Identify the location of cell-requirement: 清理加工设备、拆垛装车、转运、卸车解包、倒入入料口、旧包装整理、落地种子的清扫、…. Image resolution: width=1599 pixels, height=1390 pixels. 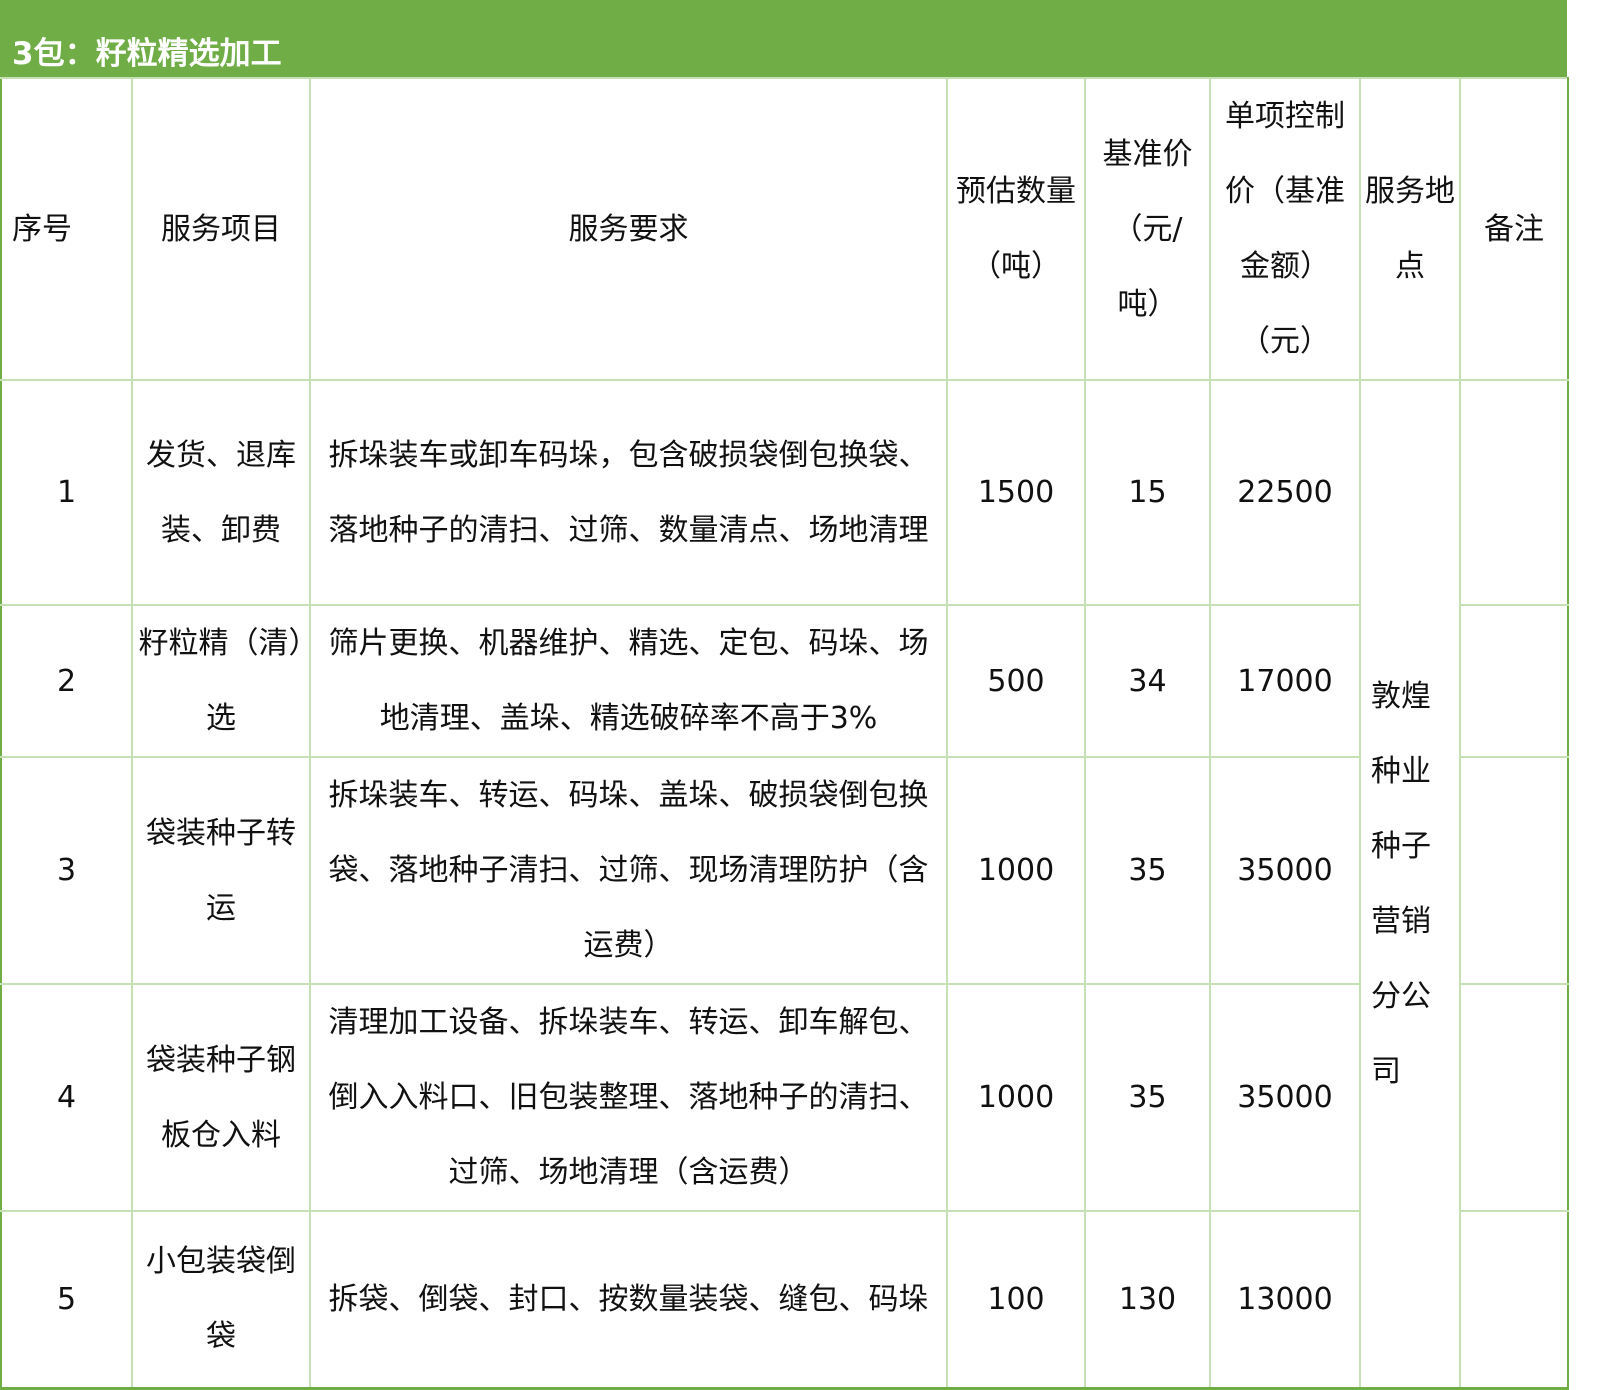
(628, 1097).